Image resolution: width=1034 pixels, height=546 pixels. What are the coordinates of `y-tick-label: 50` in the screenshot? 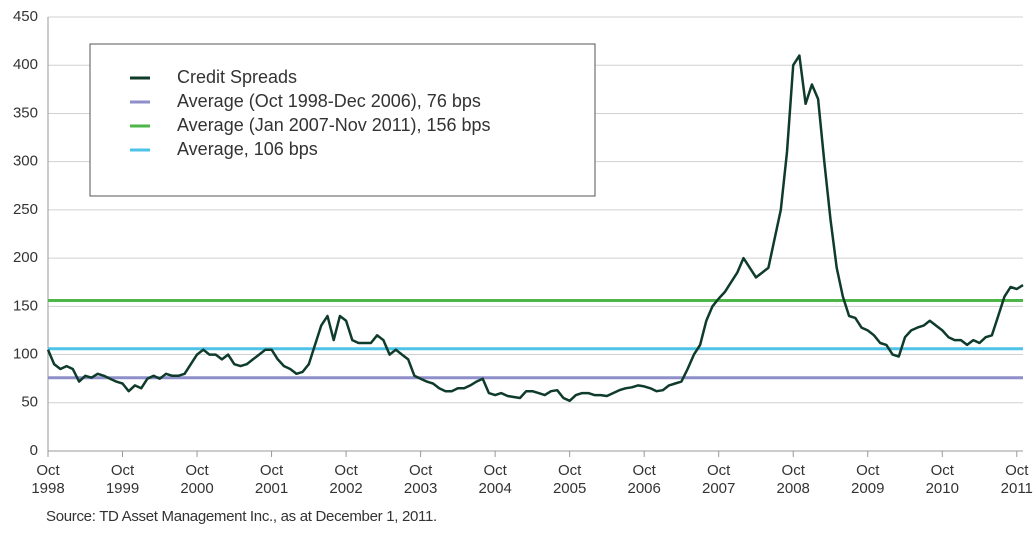 It's located at (29, 402).